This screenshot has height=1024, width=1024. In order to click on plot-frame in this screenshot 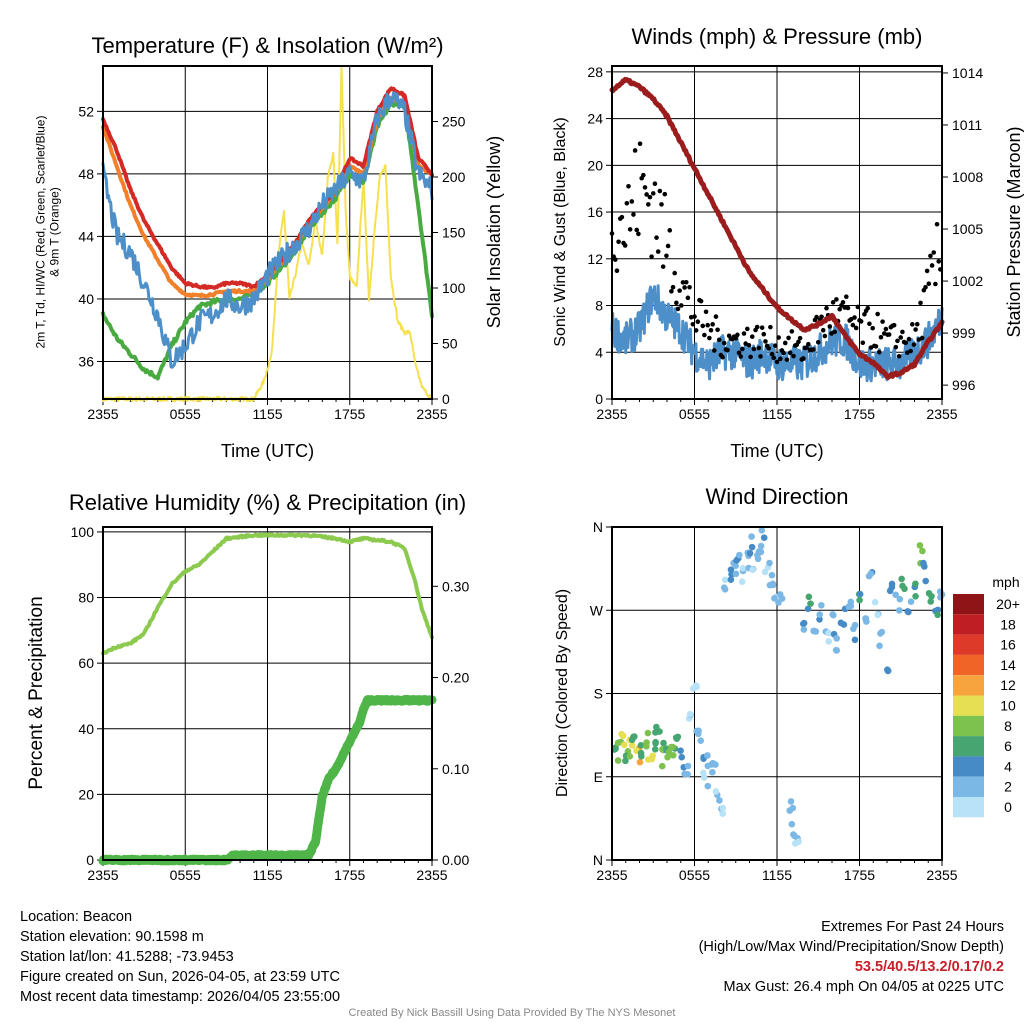, I will do `click(777, 693)`.